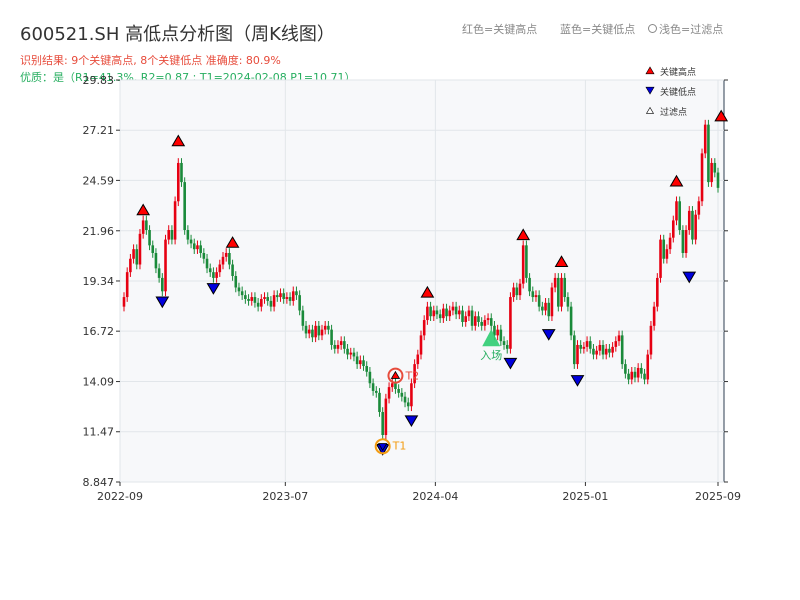 This screenshot has width=800, height=600. I want to click on t1-low-marker, so click(382, 447).